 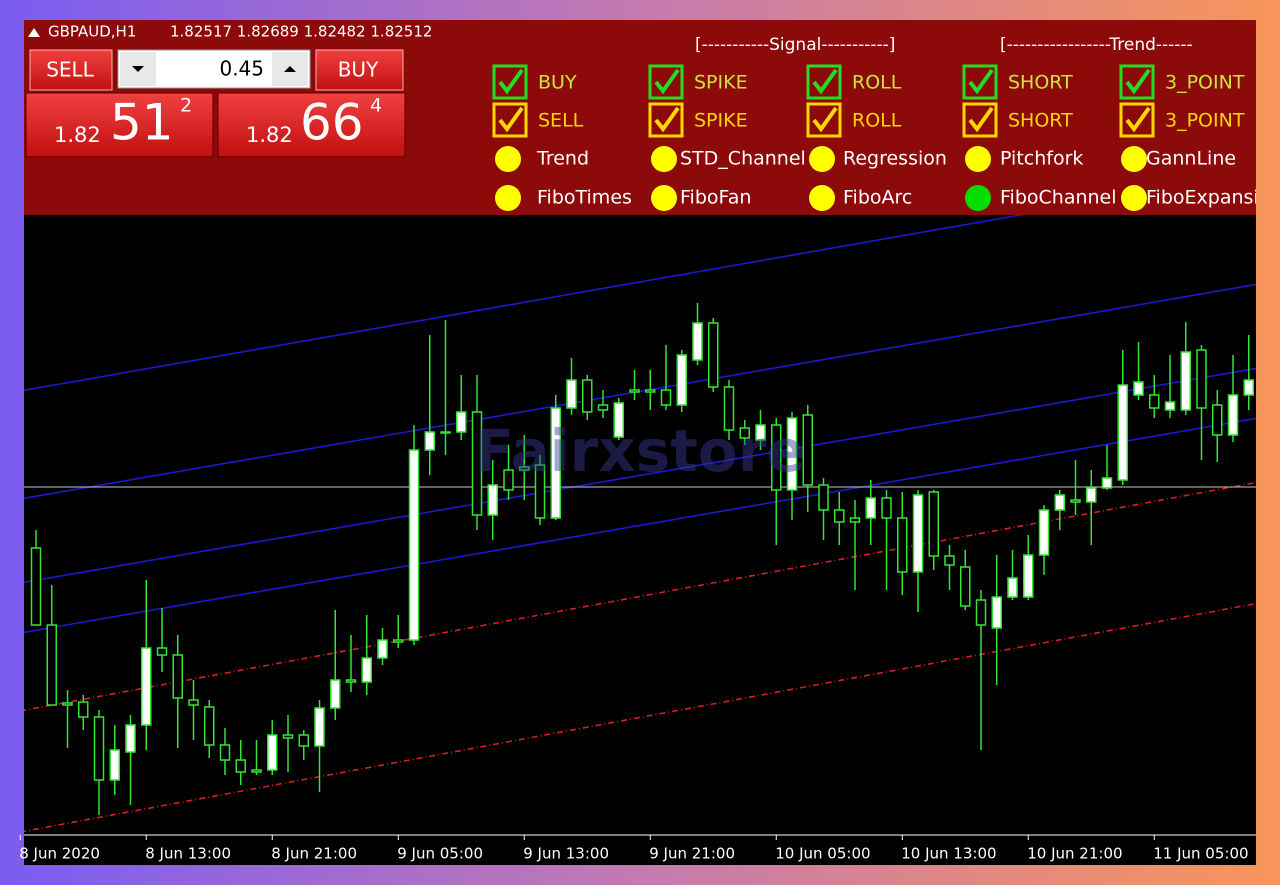 What do you see at coordinates (92, 32) in the screenshot?
I see `symbol-title: GBPAUD,H1` at bounding box center [92, 32].